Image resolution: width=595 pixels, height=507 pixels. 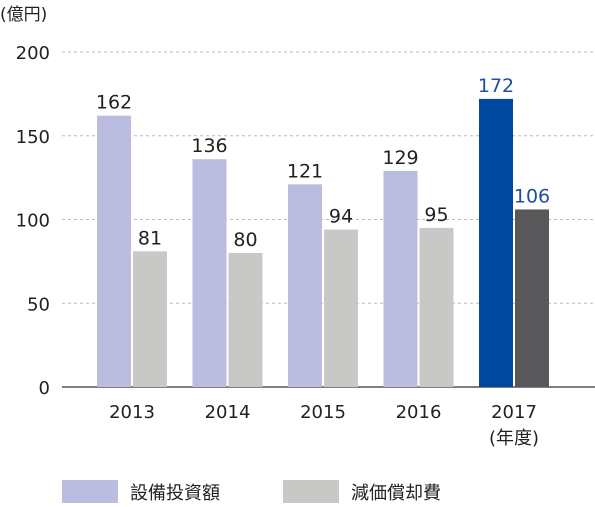 I want to click on data-label: 106, so click(x=532, y=196).